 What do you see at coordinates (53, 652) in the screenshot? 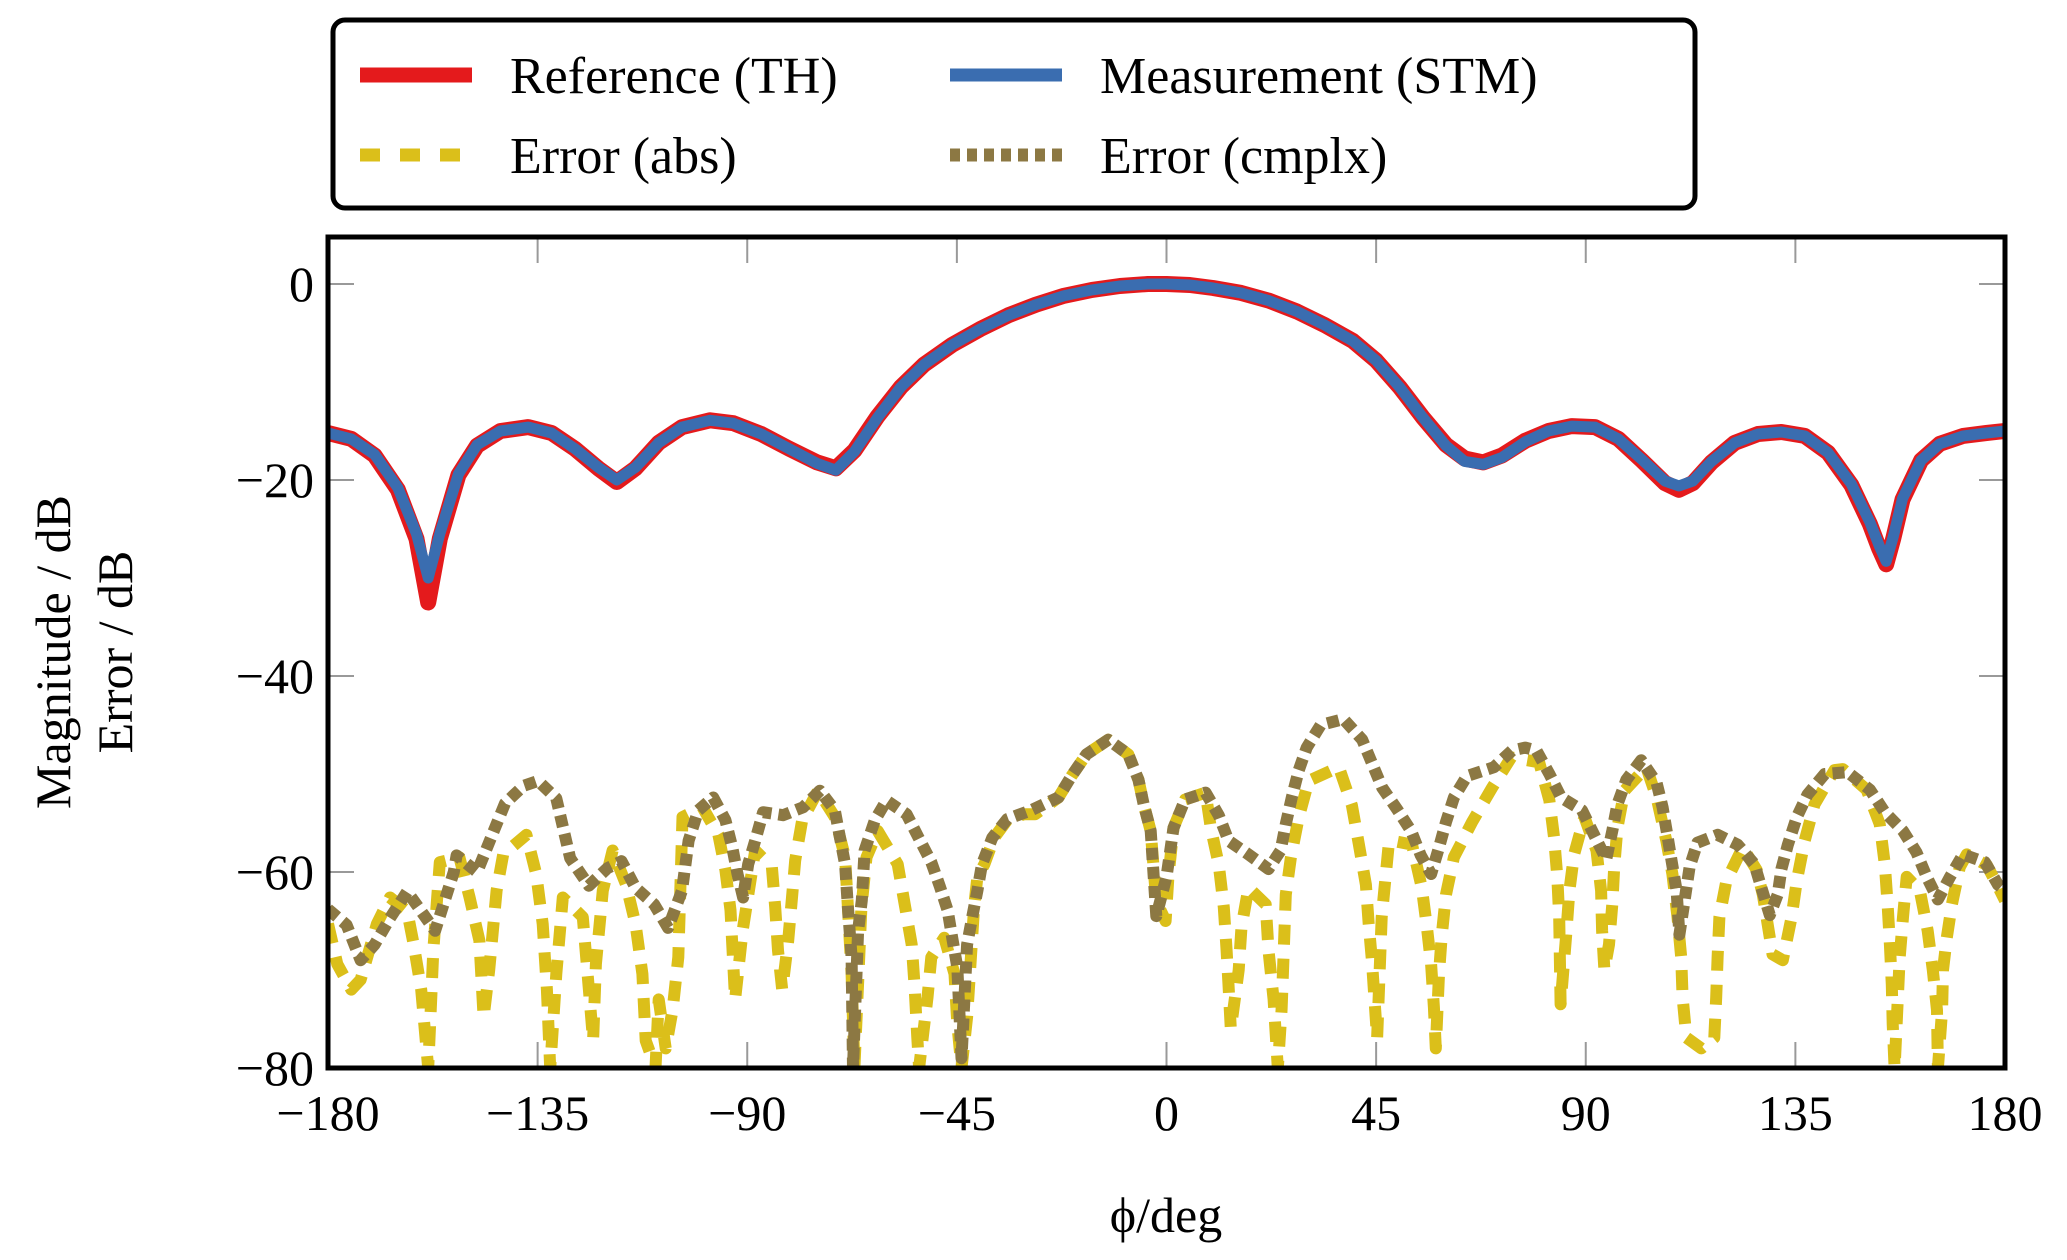
I see `y-axis-label-magnitude: Magnitude / dB` at bounding box center [53, 652].